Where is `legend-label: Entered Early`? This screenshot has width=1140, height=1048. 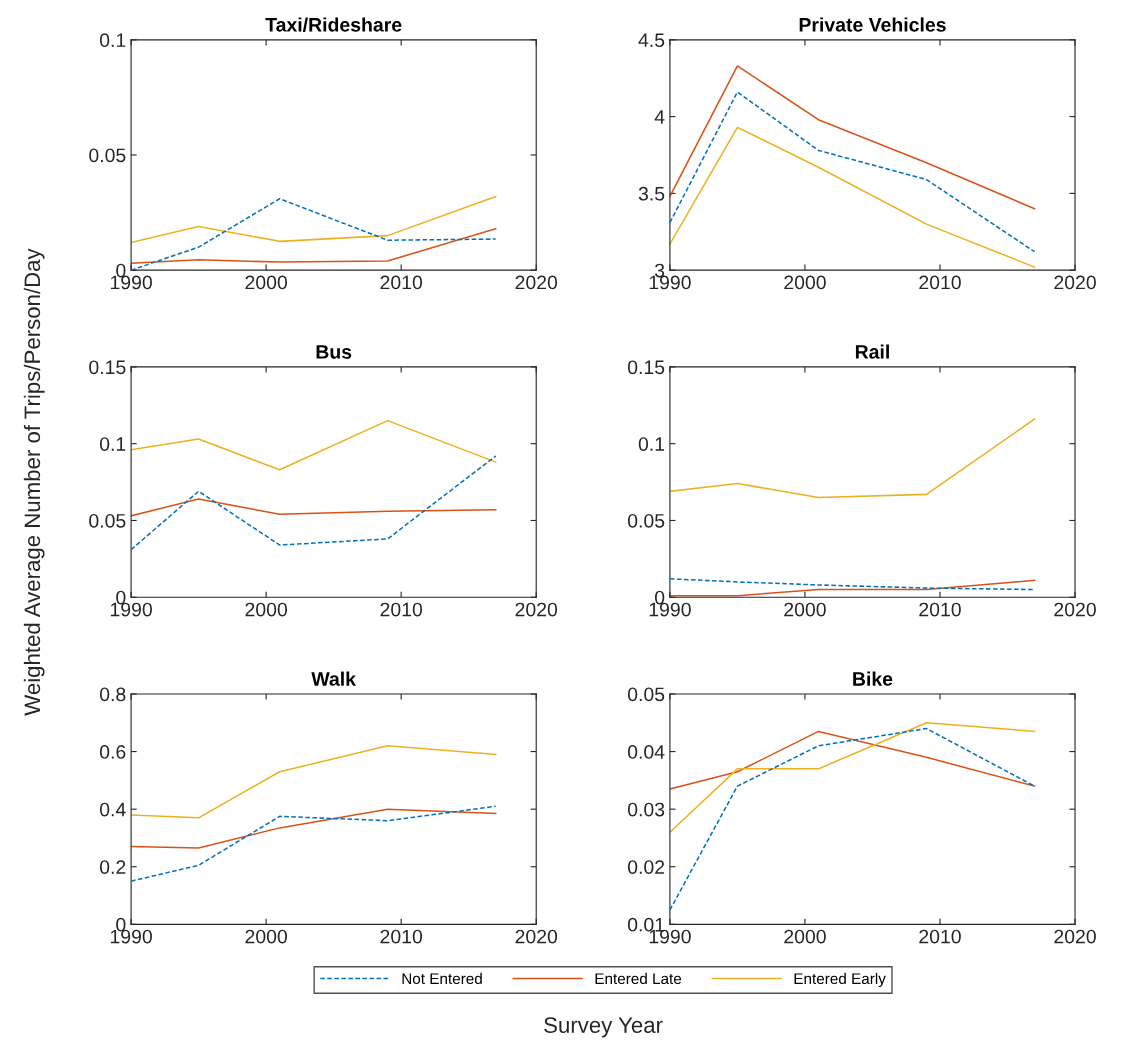
legend-label: Entered Early is located at coordinates (840, 980).